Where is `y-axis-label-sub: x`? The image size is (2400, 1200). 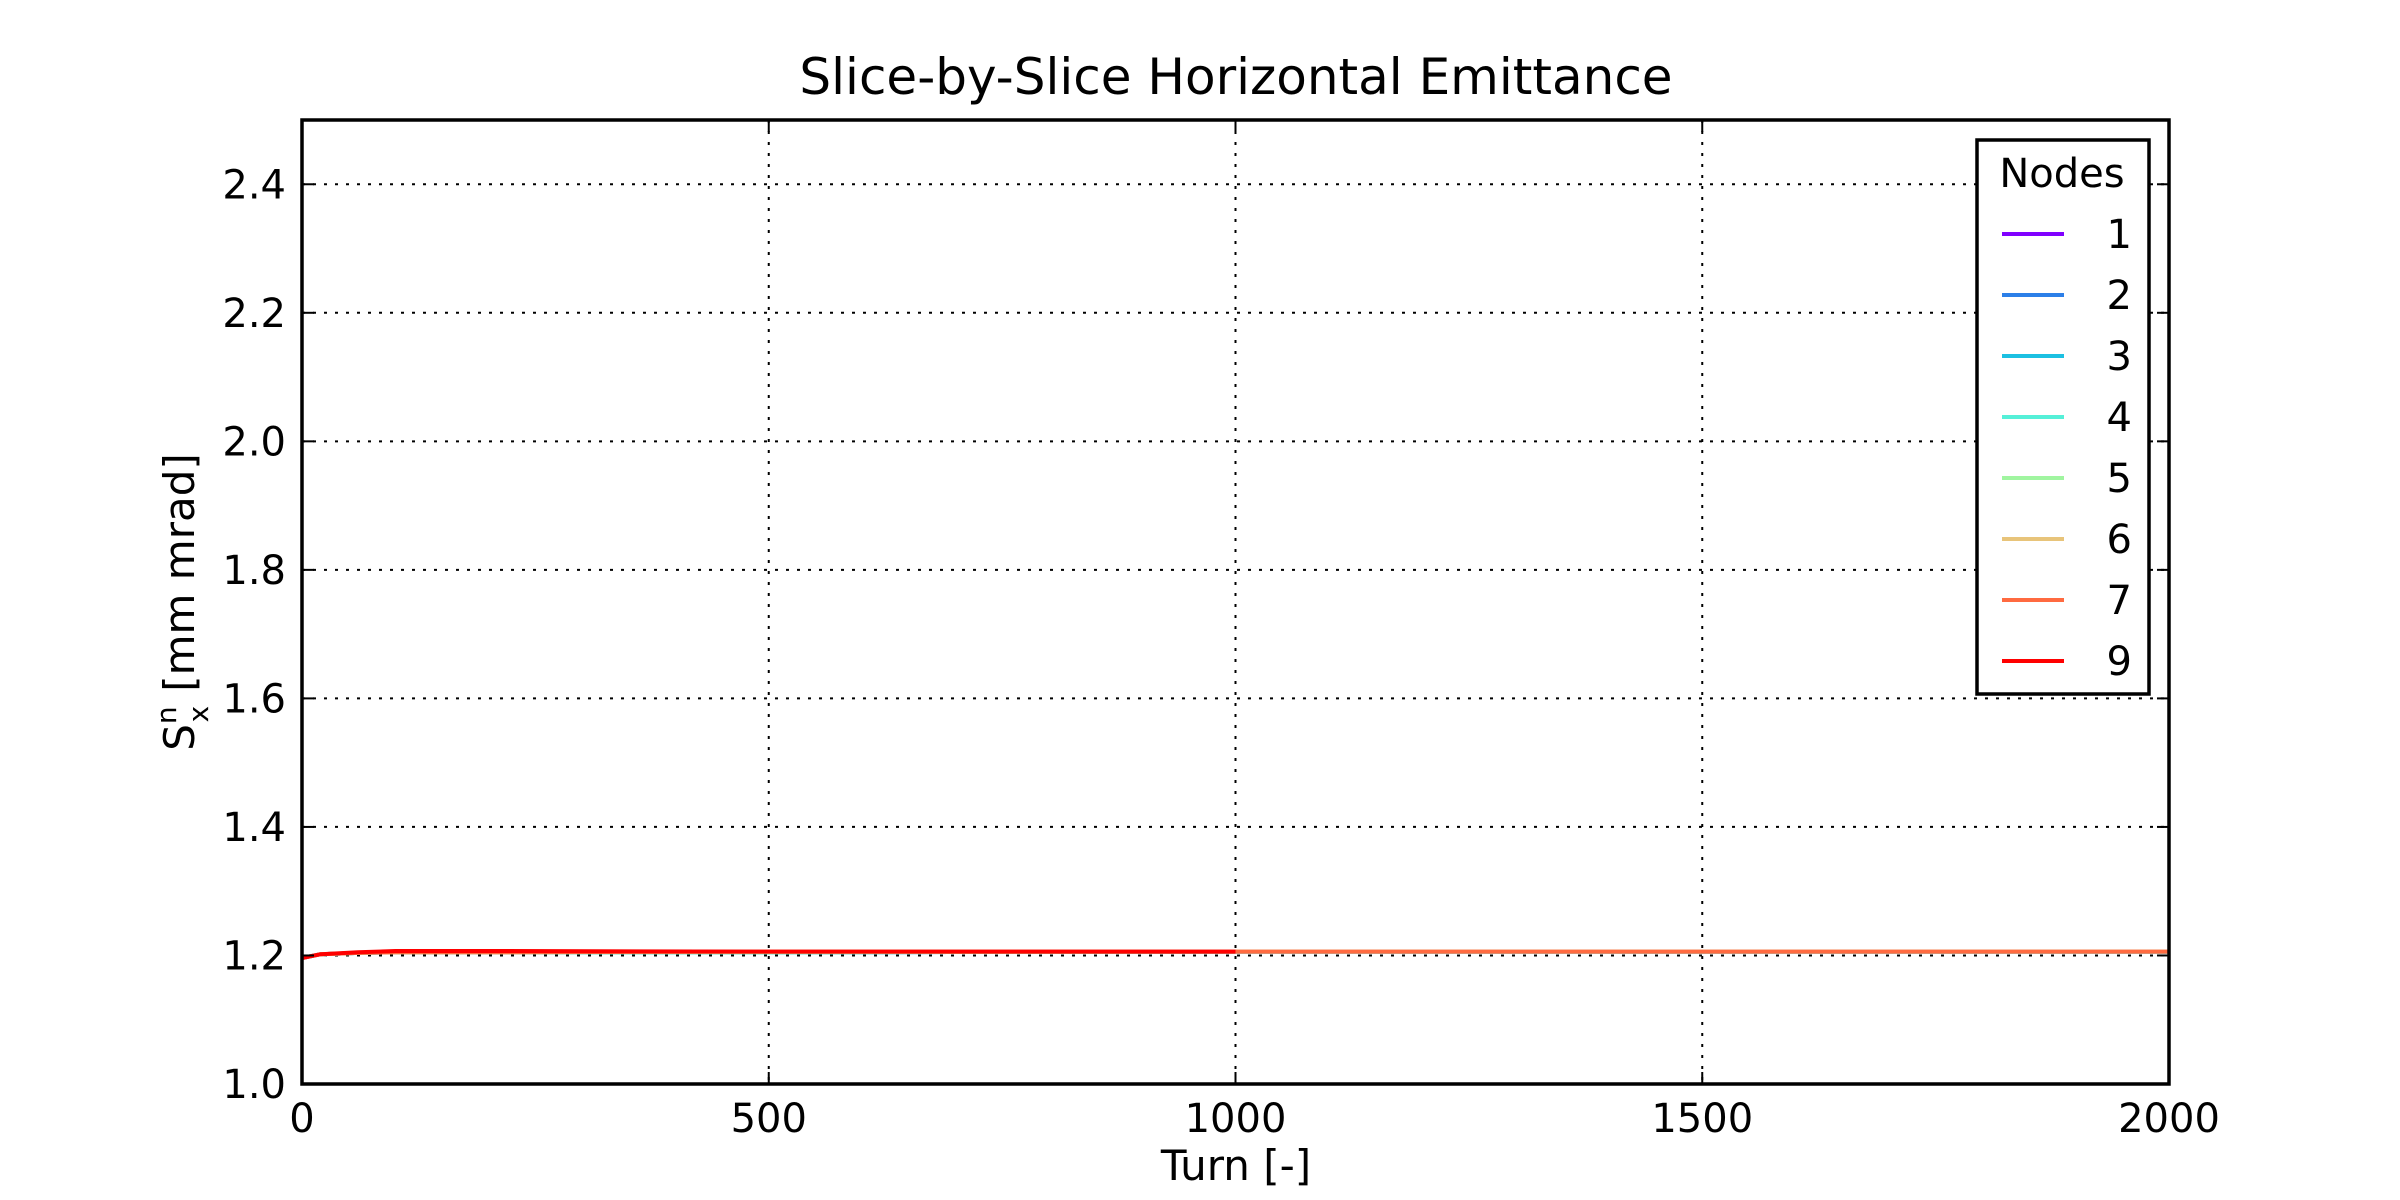 y-axis-label-sub: x is located at coordinates (198, 714).